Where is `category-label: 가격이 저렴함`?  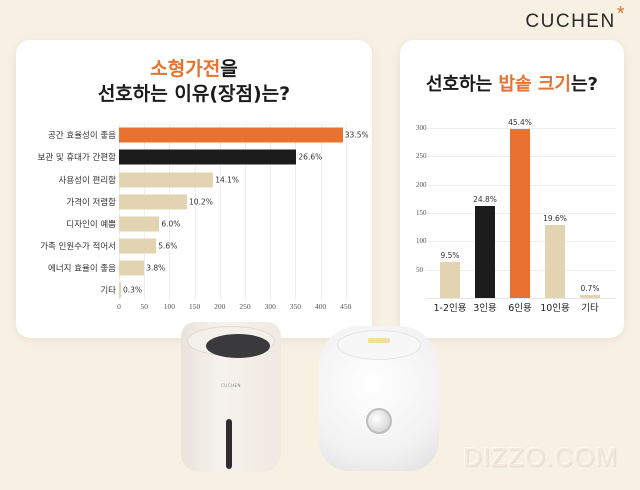 category-label: 가격이 저렴함 is located at coordinates (91, 203).